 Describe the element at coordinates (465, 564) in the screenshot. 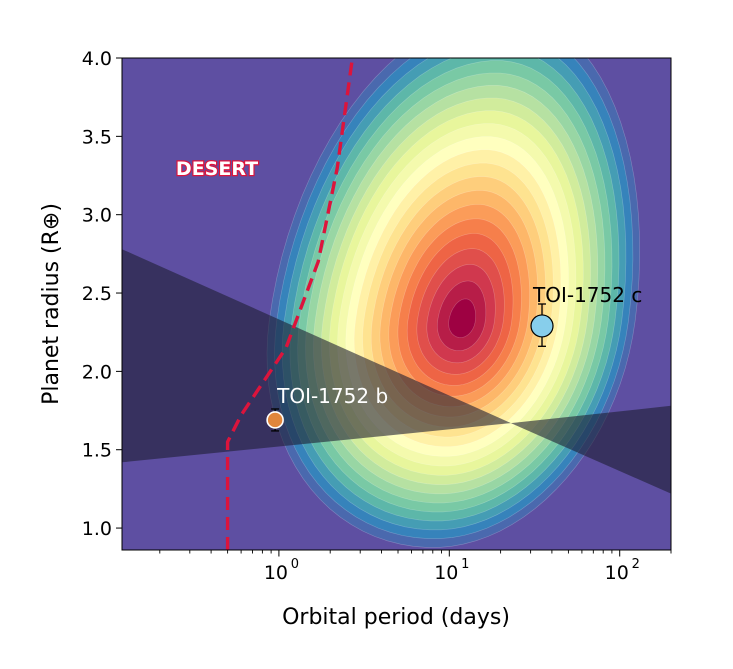

I see `x-tick-exponent: 1` at that location.